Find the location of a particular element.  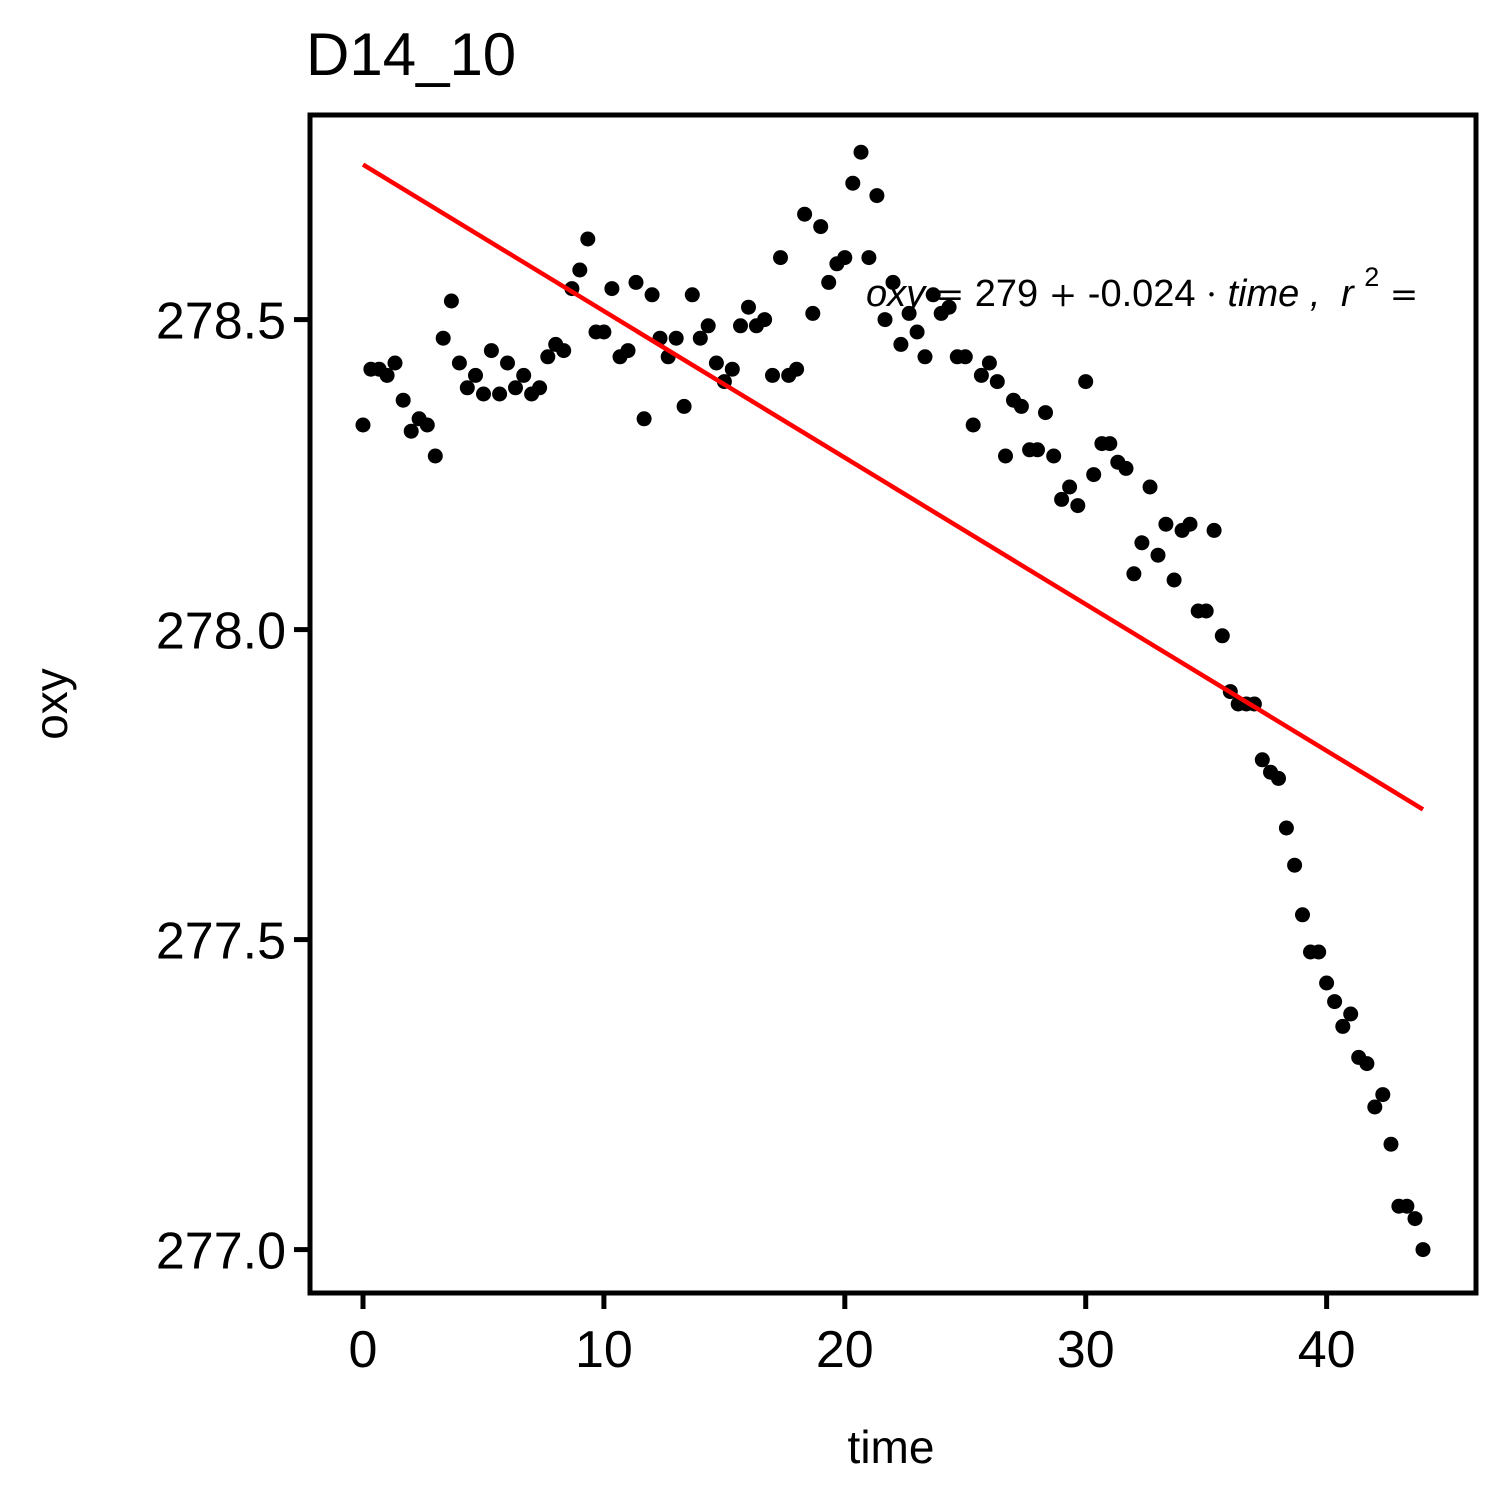

x-tick-label: 30 is located at coordinates (1086, 1350).